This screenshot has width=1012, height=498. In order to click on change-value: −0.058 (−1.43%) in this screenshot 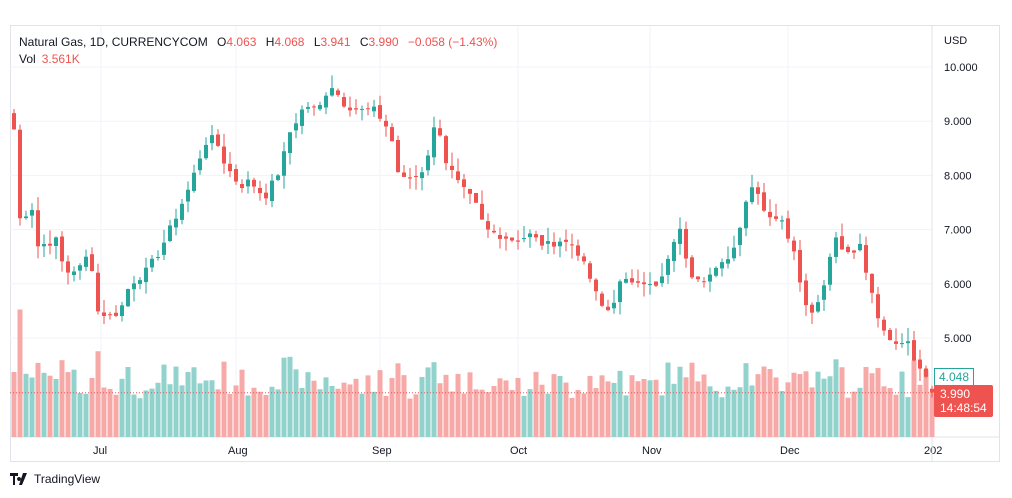, I will do `click(452, 42)`.